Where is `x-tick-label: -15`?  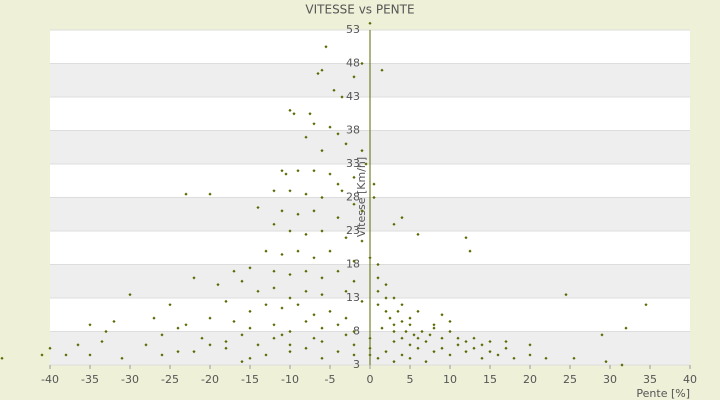
x-tick-label: -15 is located at coordinates (250, 379).